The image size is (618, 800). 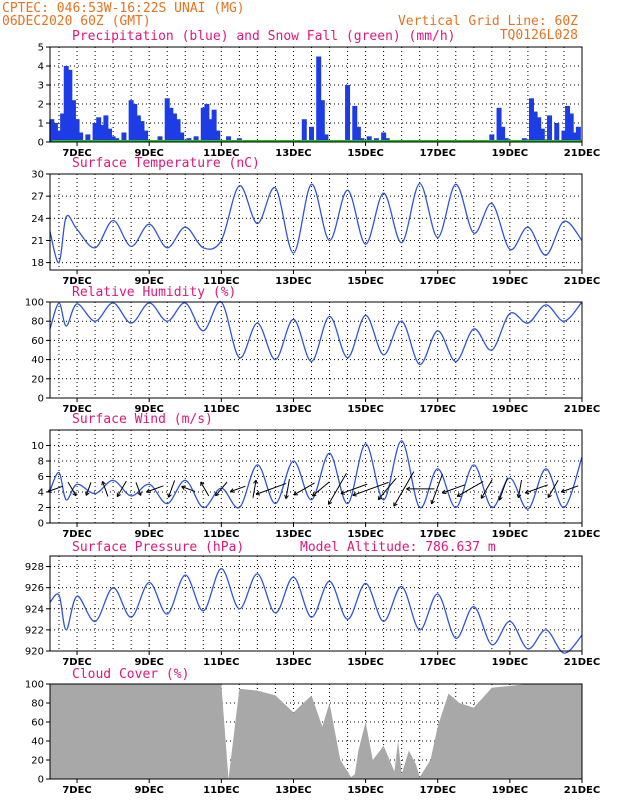 I want to click on header-model-id: TQ0126L028, so click(x=539, y=35).